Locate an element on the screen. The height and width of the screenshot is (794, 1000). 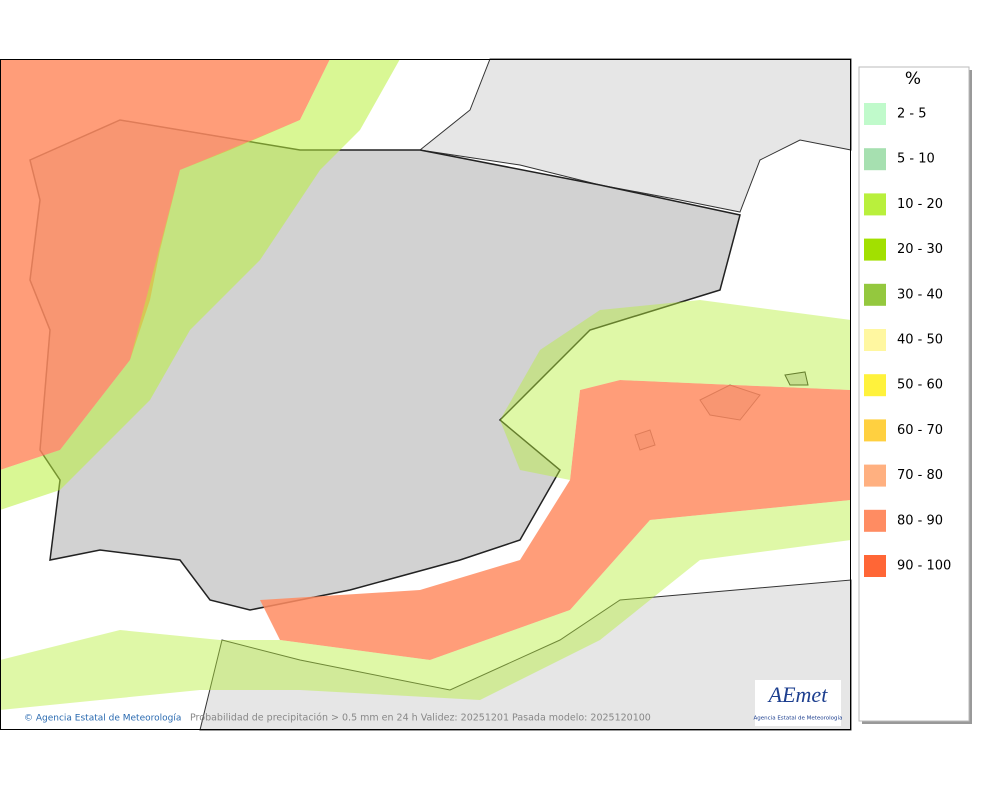
logo-box is located at coordinates (798, 703).